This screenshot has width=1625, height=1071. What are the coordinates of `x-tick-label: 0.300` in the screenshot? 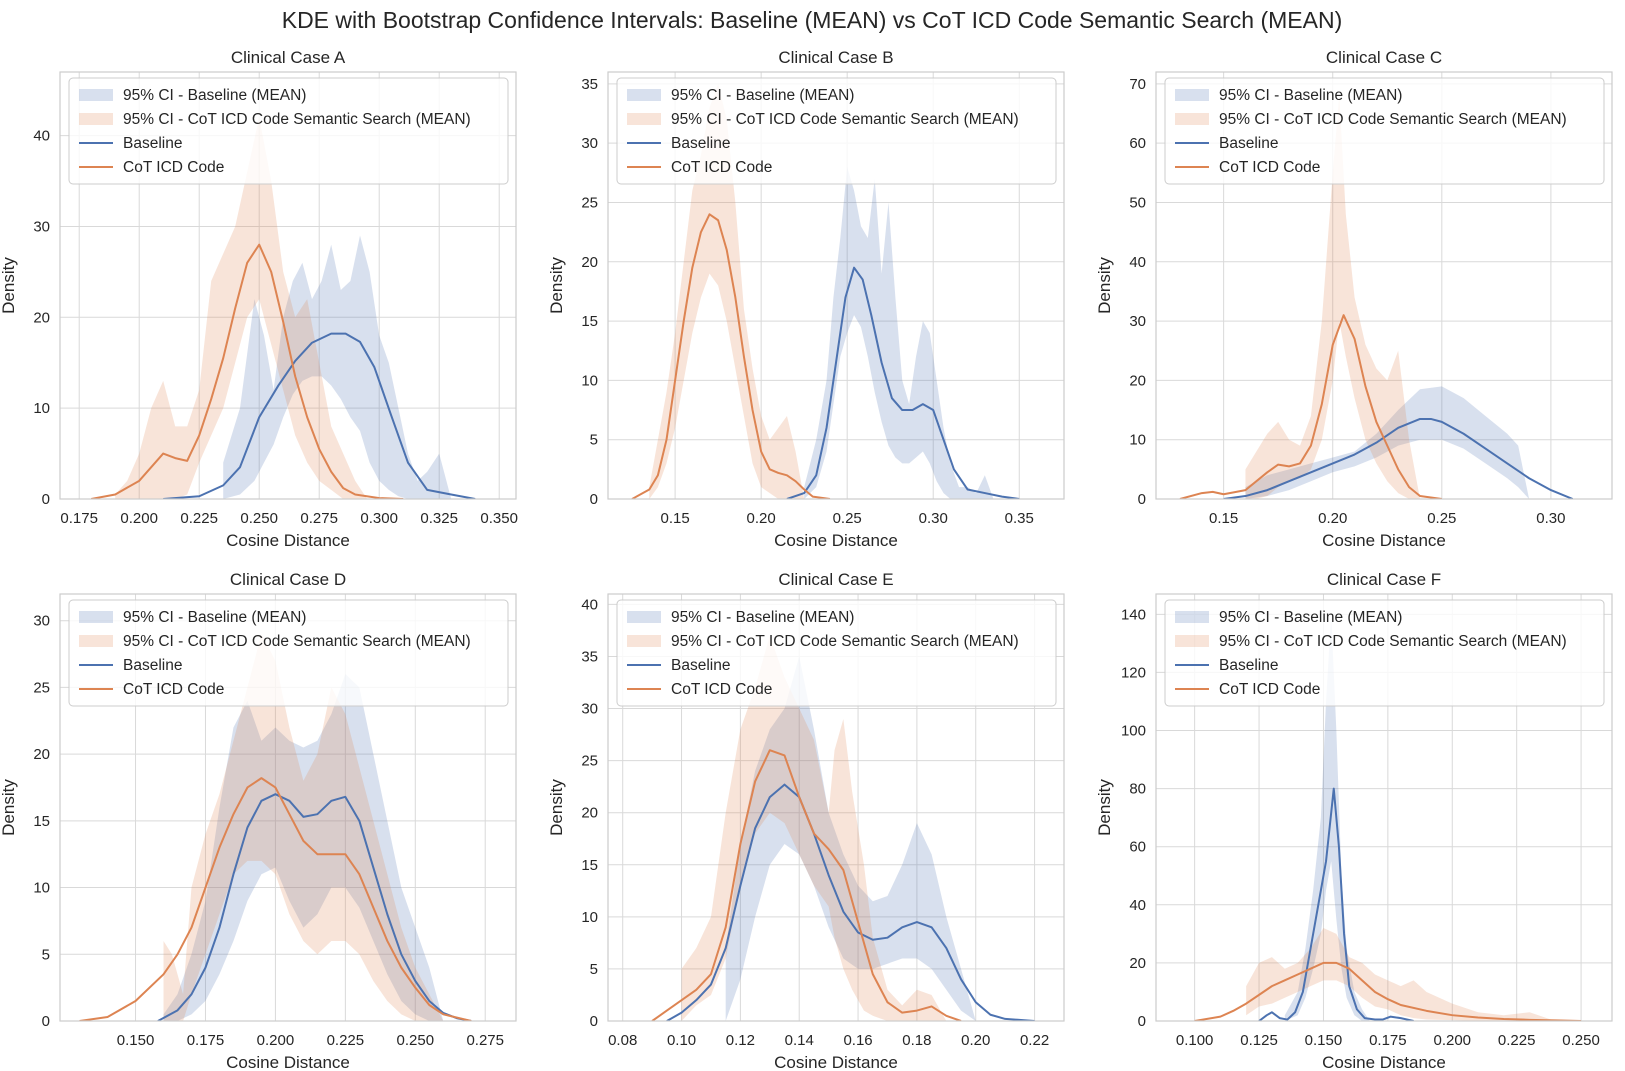 It's located at (379, 518).